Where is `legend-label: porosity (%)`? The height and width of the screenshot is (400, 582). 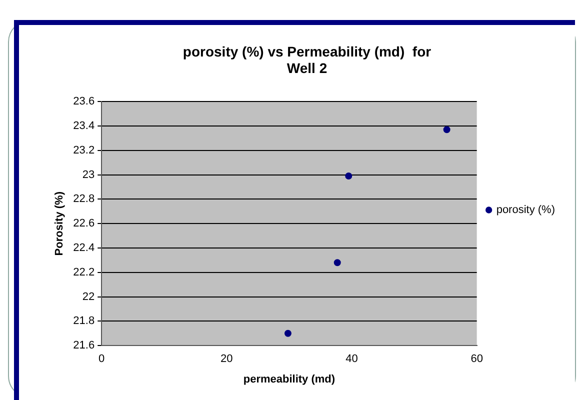
legend-label: porosity (%) is located at coordinates (526, 210).